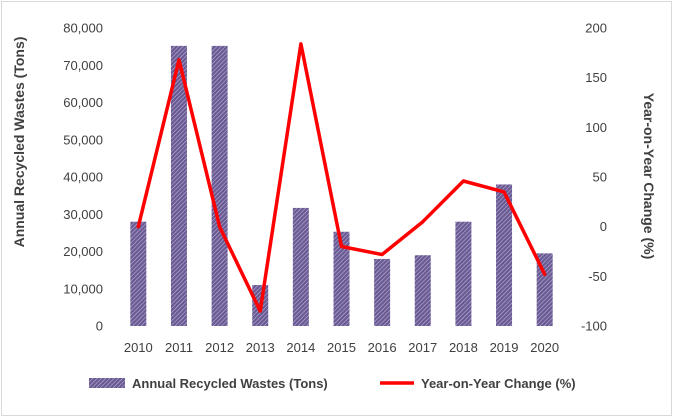  I want to click on bar-2018, so click(463, 273).